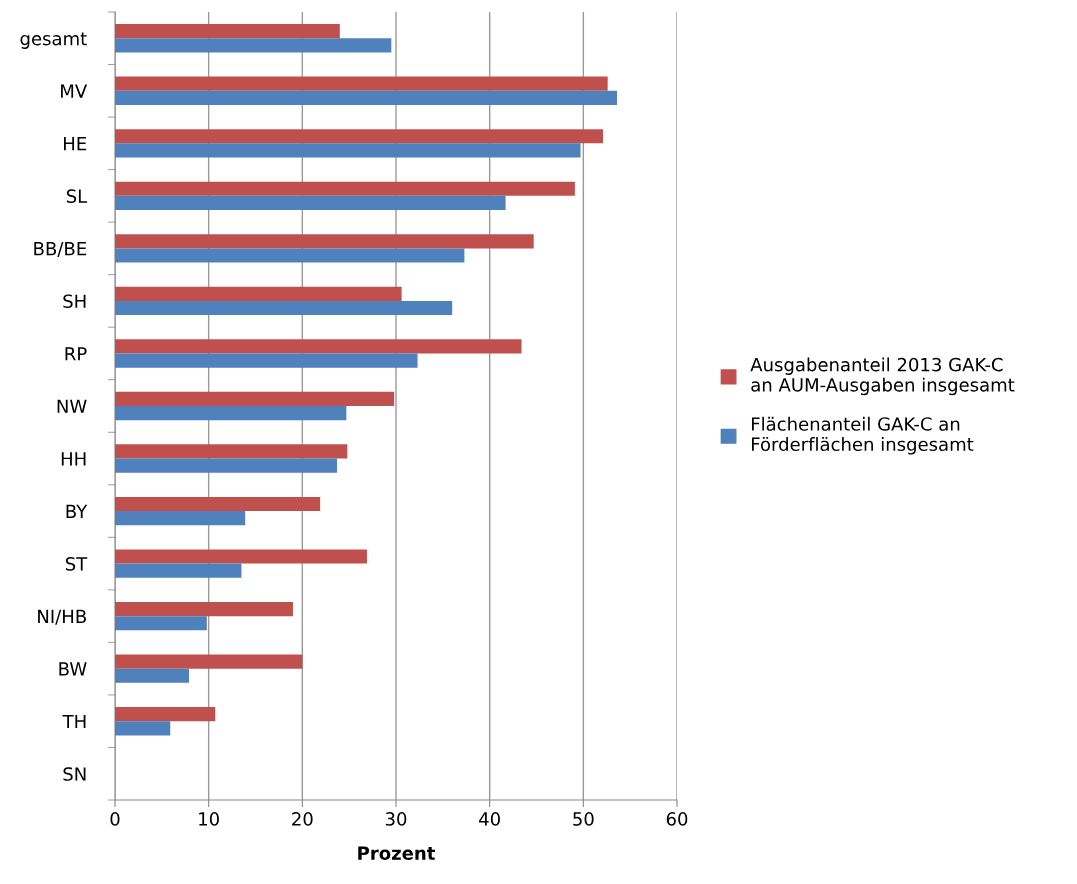 This screenshot has width=1077, height=884. What do you see at coordinates (302, 819) in the screenshot?
I see `x-tick-label: 20` at bounding box center [302, 819].